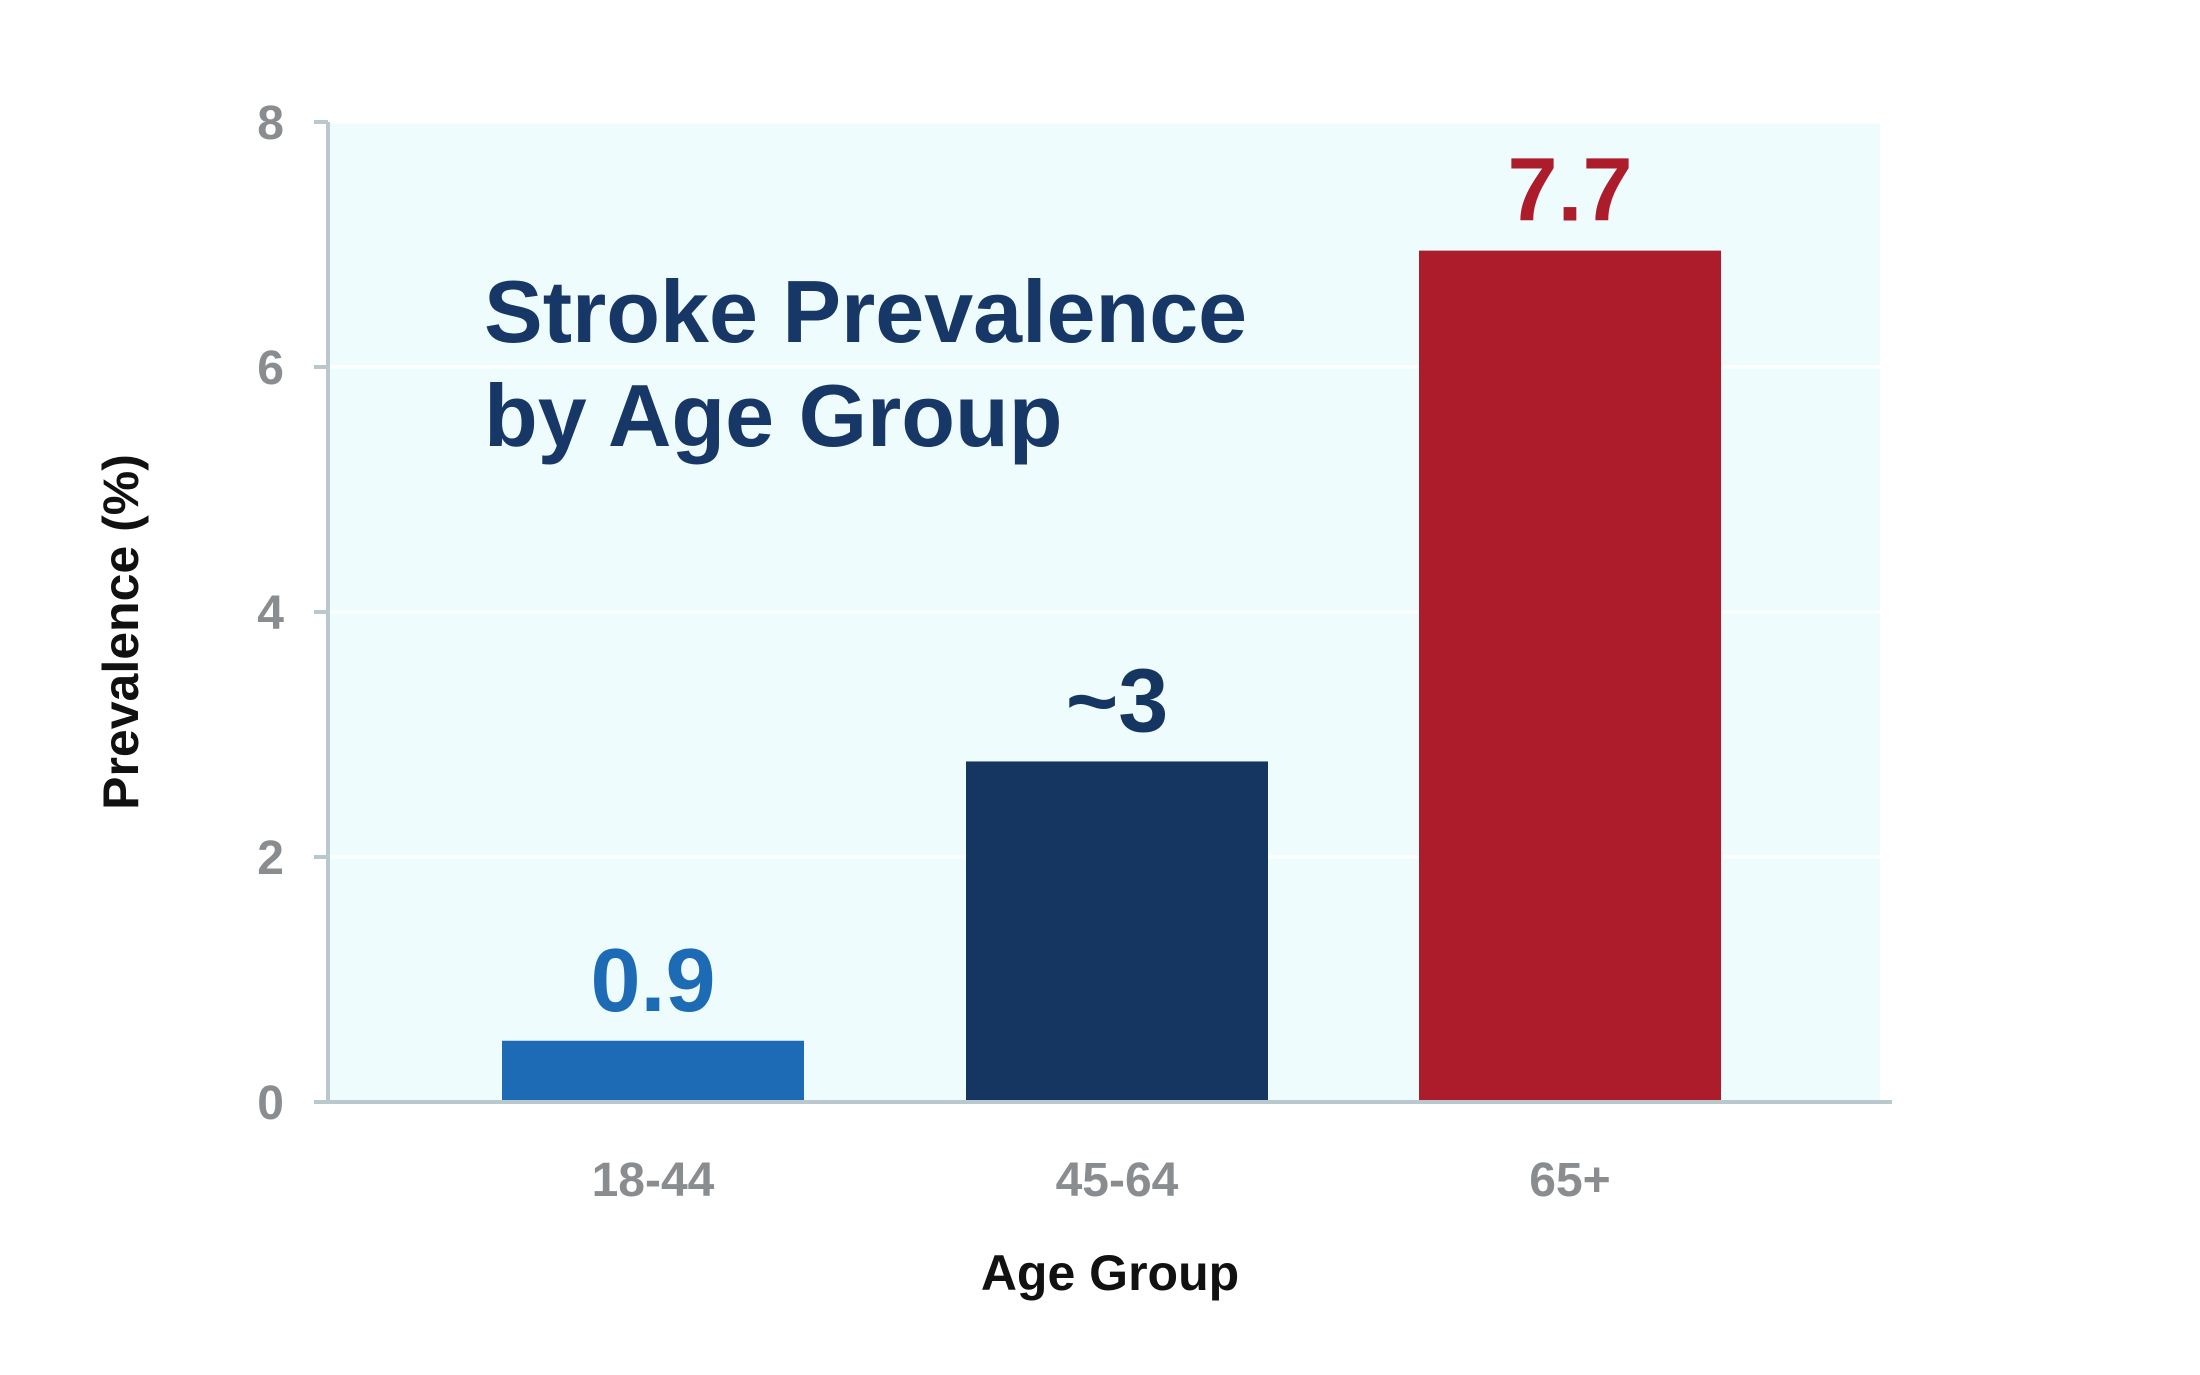 Image resolution: width=2200 pixels, height=1375 pixels. I want to click on y-tick-label: 4, so click(270, 613).